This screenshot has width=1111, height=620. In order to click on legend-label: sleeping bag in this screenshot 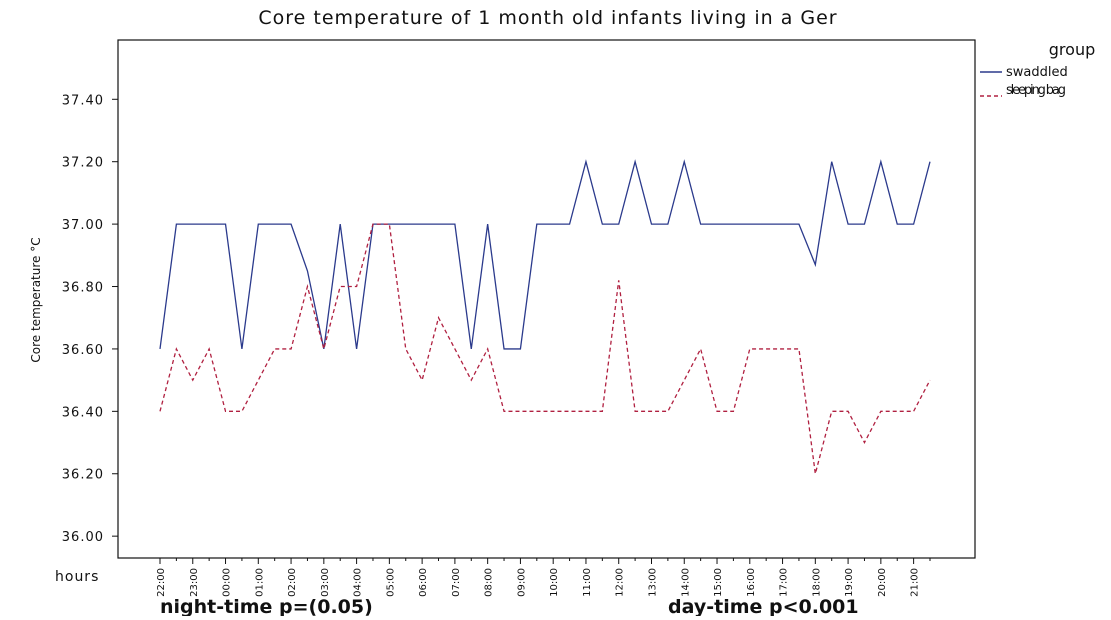, I will do `click(1036, 90)`.